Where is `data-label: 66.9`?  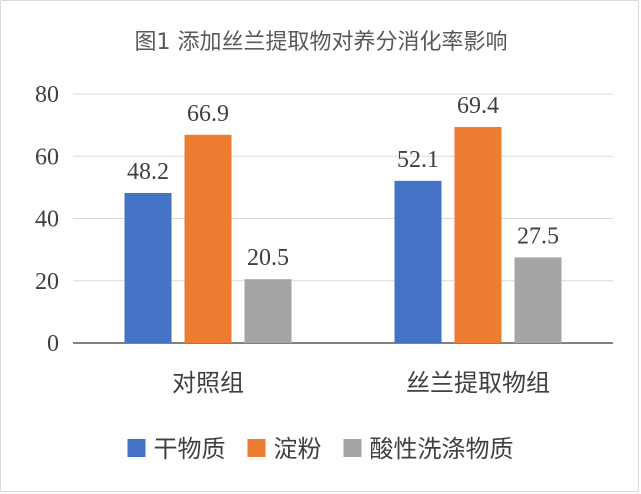 data-label: 66.9 is located at coordinates (208, 114).